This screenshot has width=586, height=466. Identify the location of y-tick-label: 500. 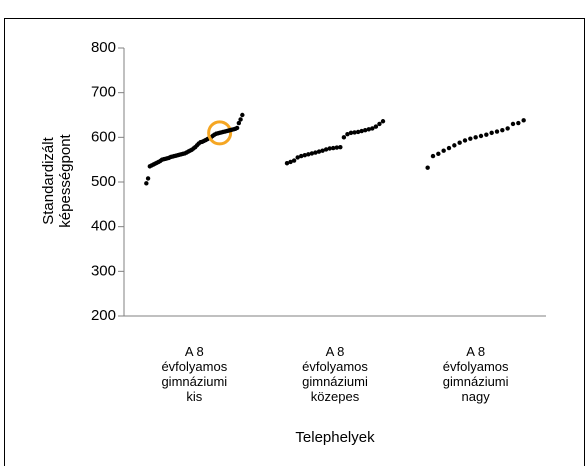
(103, 181).